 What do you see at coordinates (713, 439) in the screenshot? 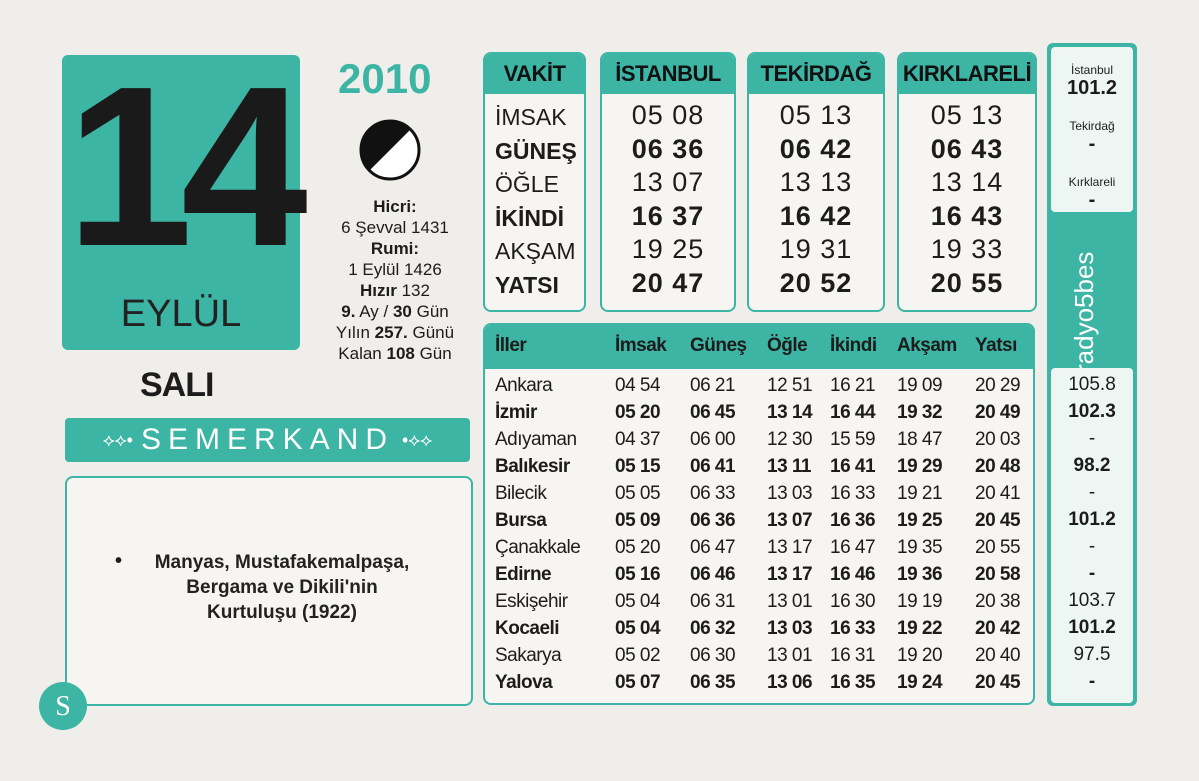
I see `city-time: 06 00` at bounding box center [713, 439].